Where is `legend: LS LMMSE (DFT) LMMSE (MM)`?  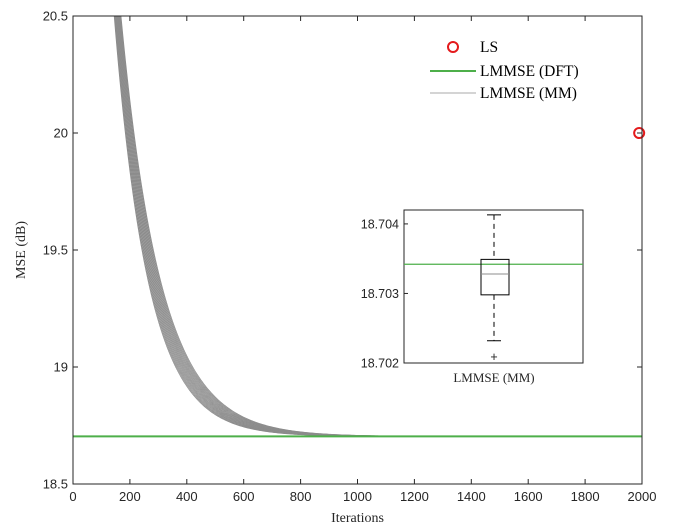 legend: LS LMMSE (DFT) LMMSE (MM) is located at coordinates (504, 70).